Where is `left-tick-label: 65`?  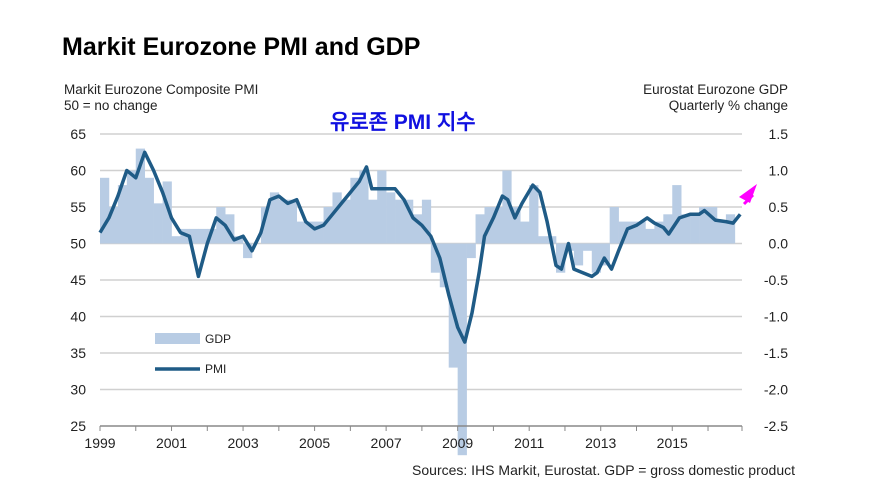 left-tick-label: 65 is located at coordinates (78, 134).